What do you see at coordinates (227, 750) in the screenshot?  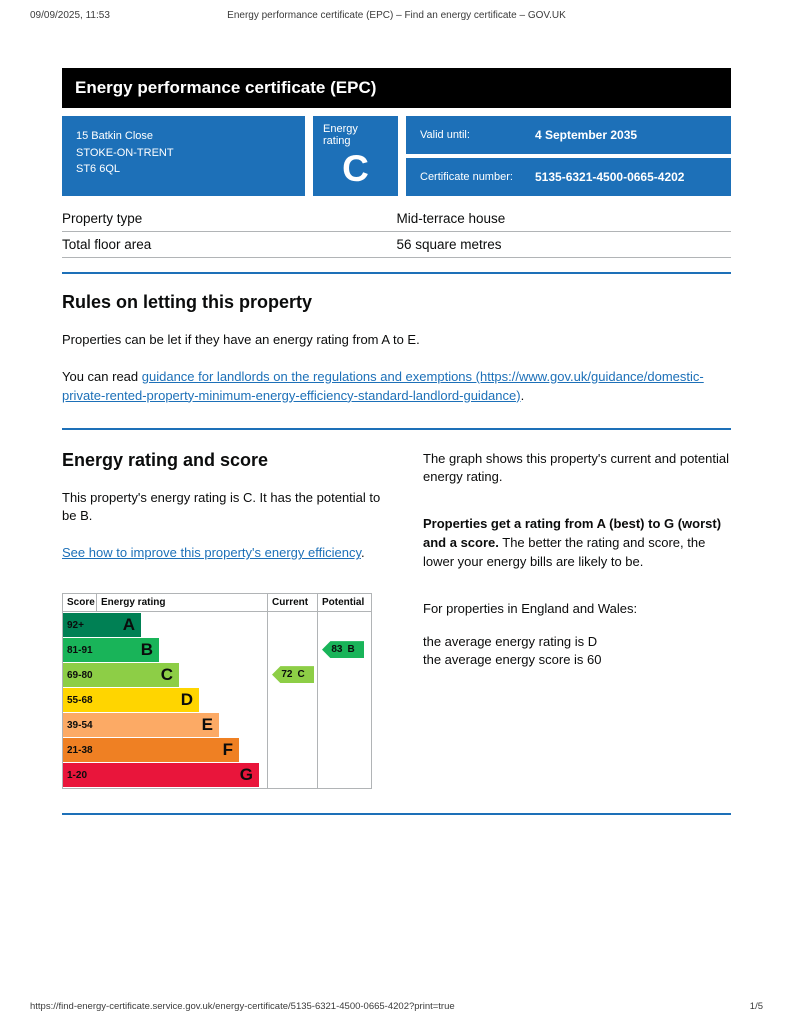 I see `band-letter: F` at bounding box center [227, 750].